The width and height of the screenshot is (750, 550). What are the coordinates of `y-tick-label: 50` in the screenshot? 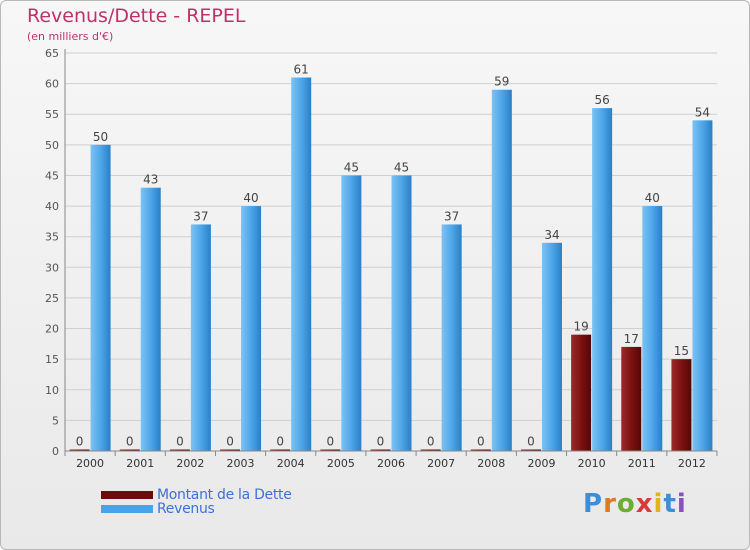 It's located at (52, 145).